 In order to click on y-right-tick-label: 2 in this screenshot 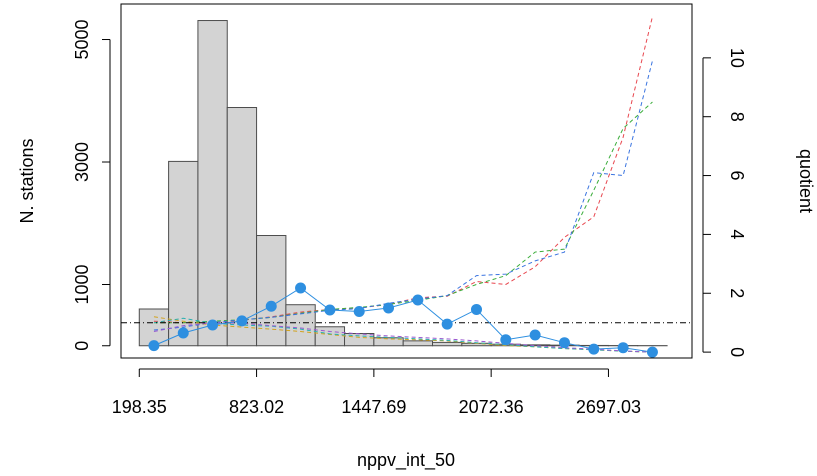, I will do `click(737, 293)`.